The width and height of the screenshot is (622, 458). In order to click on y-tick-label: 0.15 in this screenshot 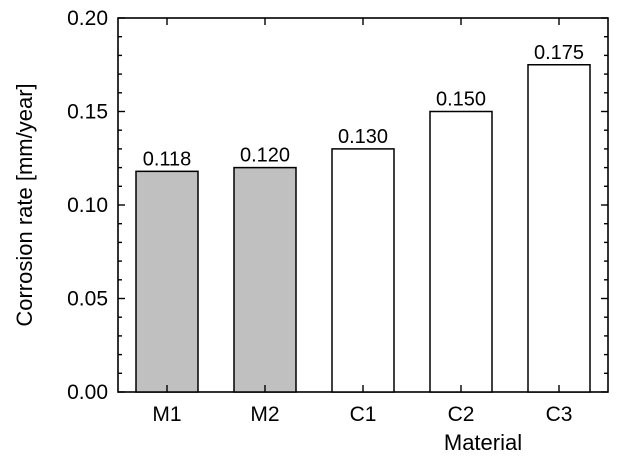, I will do `click(87, 112)`.